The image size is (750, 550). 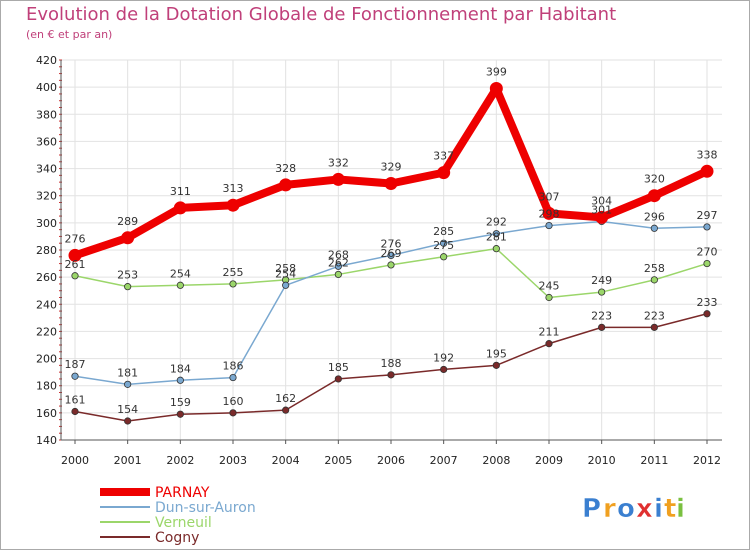 What do you see at coordinates (644, 509) in the screenshot?
I see `logo-letter: x` at bounding box center [644, 509].